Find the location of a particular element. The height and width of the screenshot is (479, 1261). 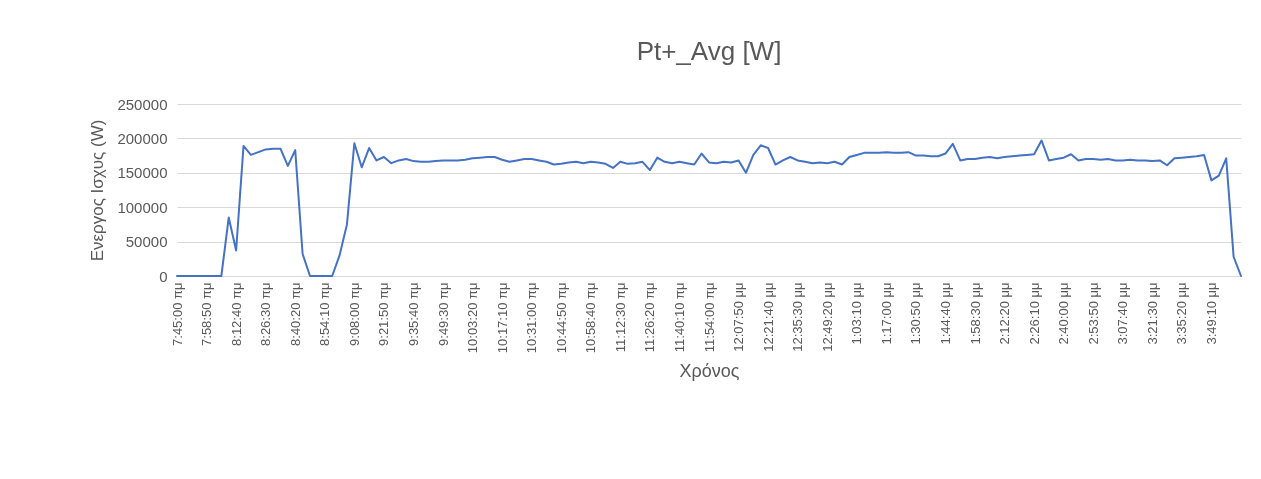

x-tick-label: 1:17:00 μμ is located at coordinates (886, 313).